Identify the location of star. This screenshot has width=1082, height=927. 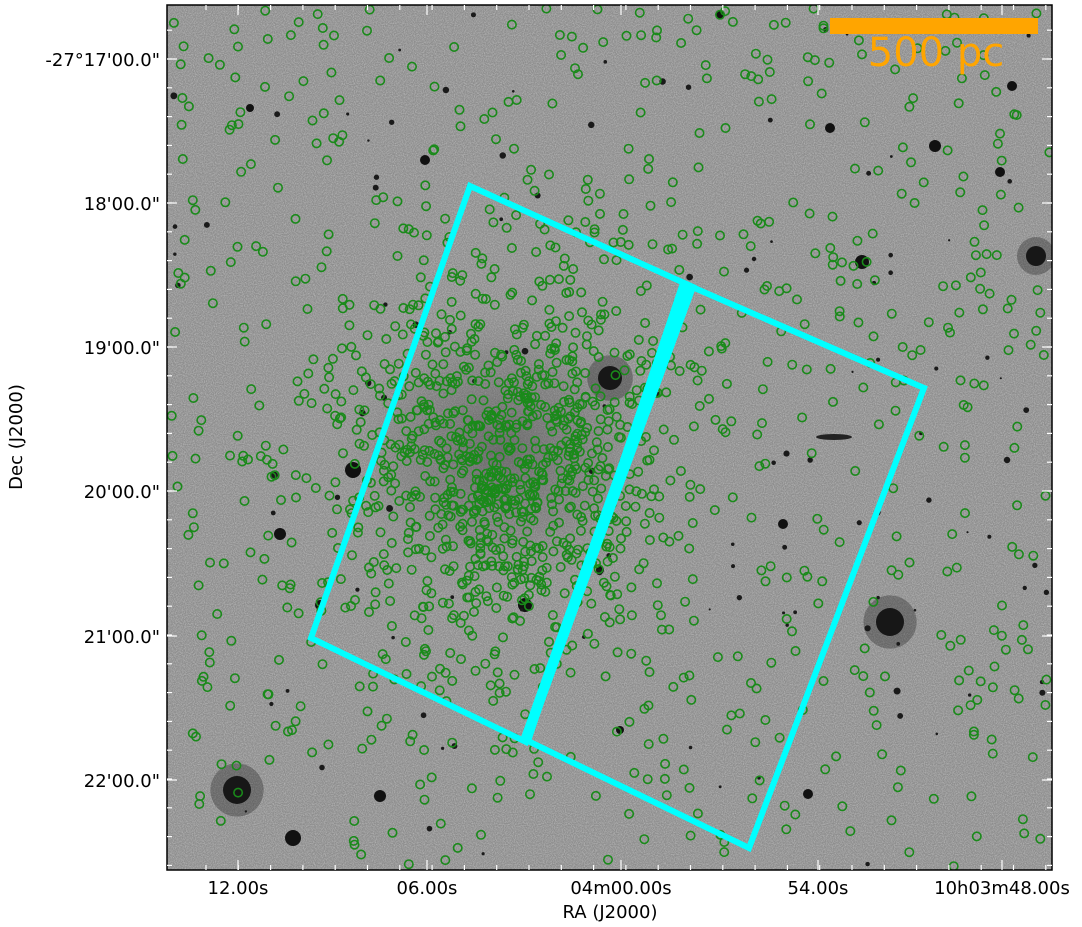
(808, 794).